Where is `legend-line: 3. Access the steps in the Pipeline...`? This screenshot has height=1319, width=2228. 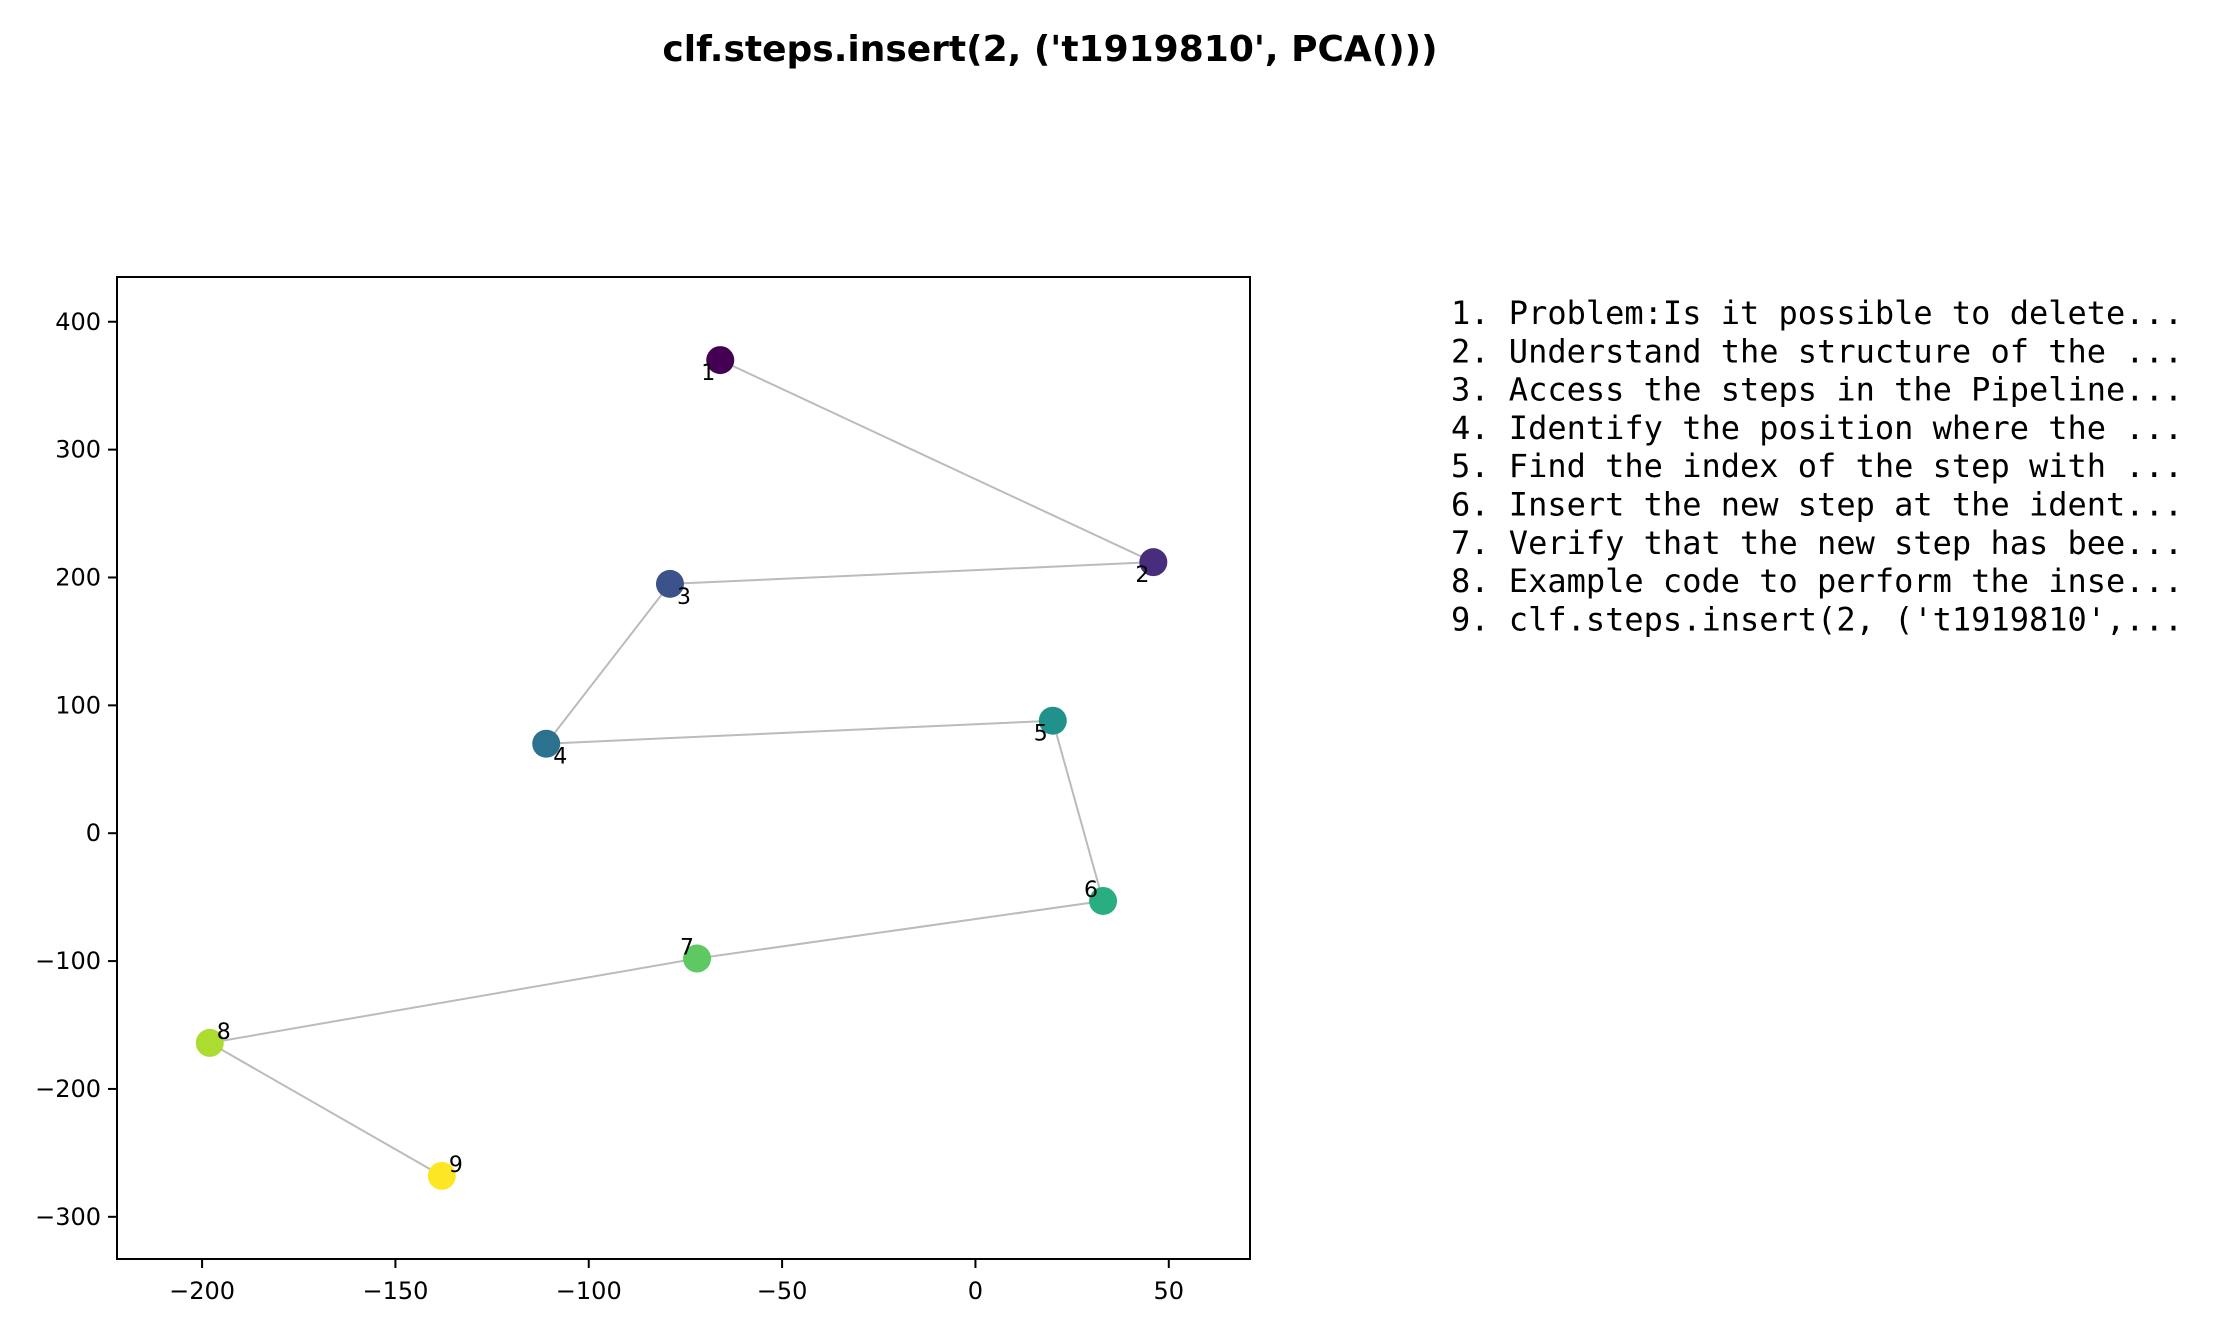 legend-line: 3. Access the steps in the Pipeline... is located at coordinates (1817, 390).